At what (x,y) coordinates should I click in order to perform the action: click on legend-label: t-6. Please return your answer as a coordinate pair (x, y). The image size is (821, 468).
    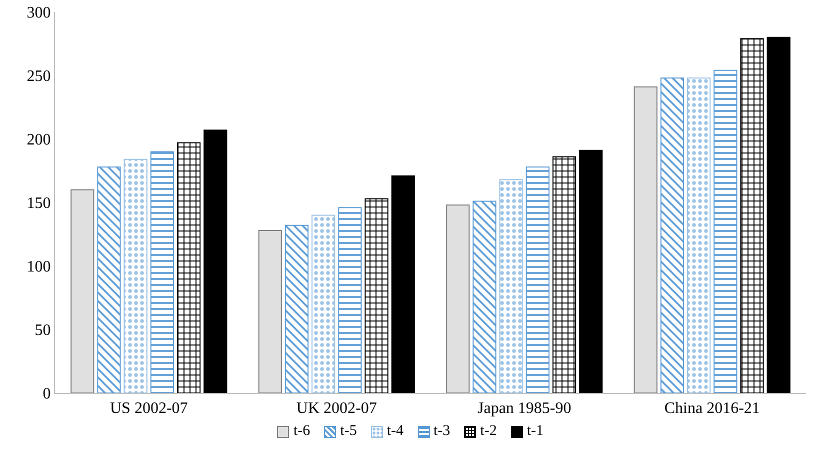
    Looking at the image, I should click on (301, 431).